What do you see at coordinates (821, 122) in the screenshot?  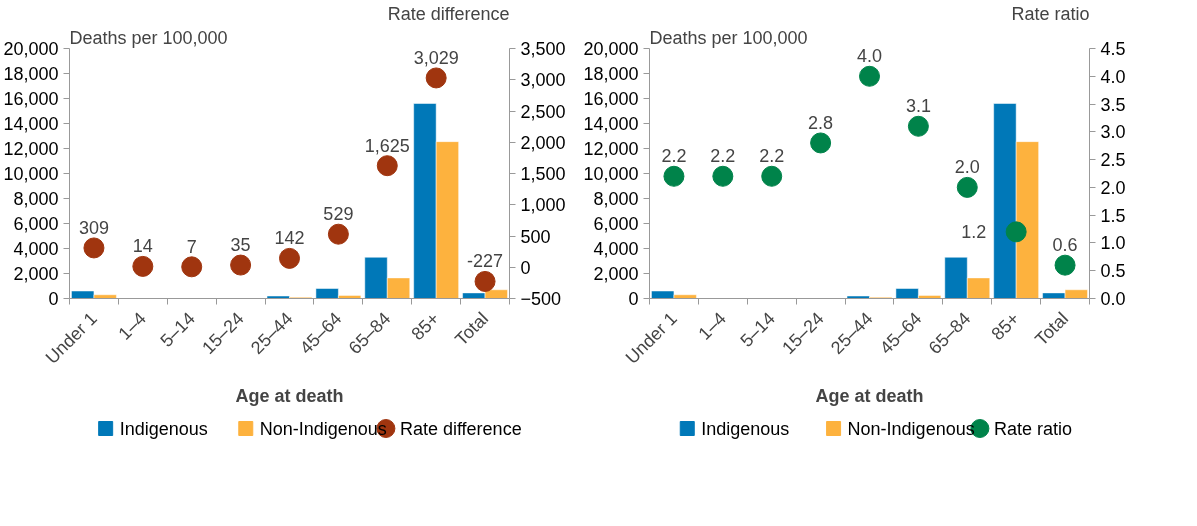 I see `data-label: 2.8` at bounding box center [821, 122].